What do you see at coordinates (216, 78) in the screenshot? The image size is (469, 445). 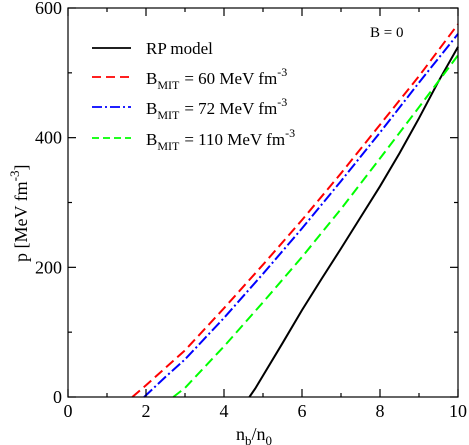 I see `legend-label-b60: BMIT = 60 MeV fm-3` at bounding box center [216, 78].